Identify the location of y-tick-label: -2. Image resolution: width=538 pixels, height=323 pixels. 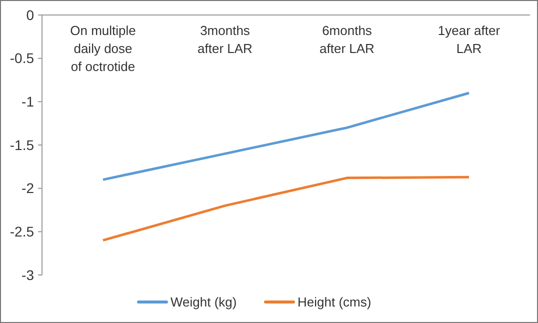
(28, 188).